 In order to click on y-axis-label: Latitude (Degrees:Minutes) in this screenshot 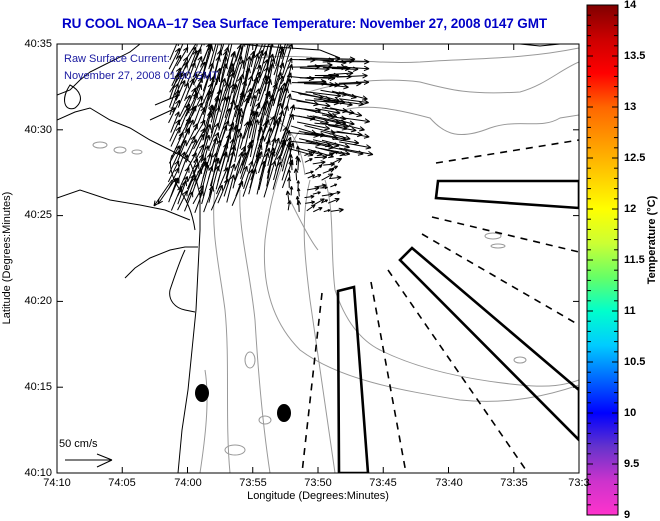, I will do `click(7, 258)`.